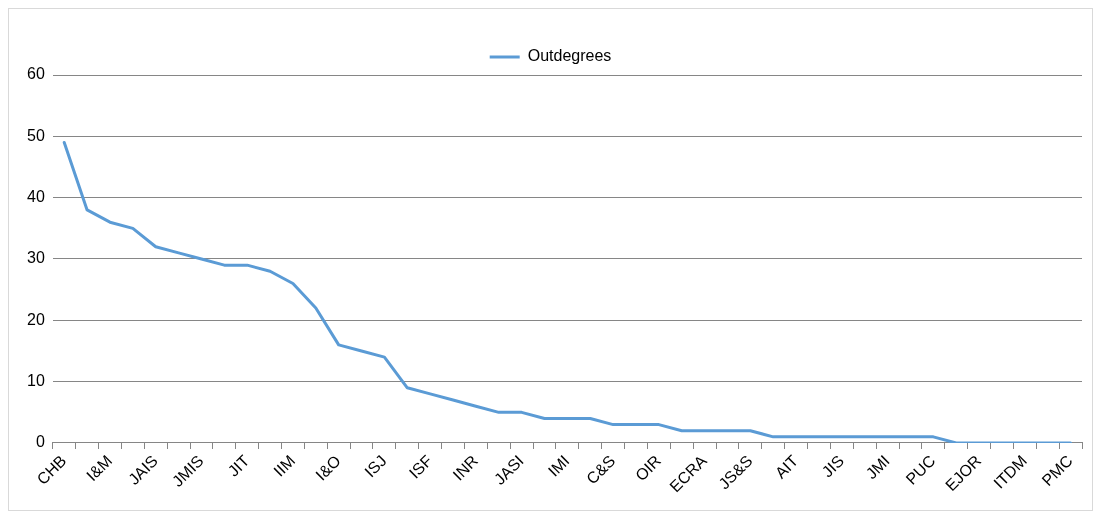 Image resolution: width=1101 pixels, height=519 pixels. I want to click on y-tick-label: 0, so click(40, 442).